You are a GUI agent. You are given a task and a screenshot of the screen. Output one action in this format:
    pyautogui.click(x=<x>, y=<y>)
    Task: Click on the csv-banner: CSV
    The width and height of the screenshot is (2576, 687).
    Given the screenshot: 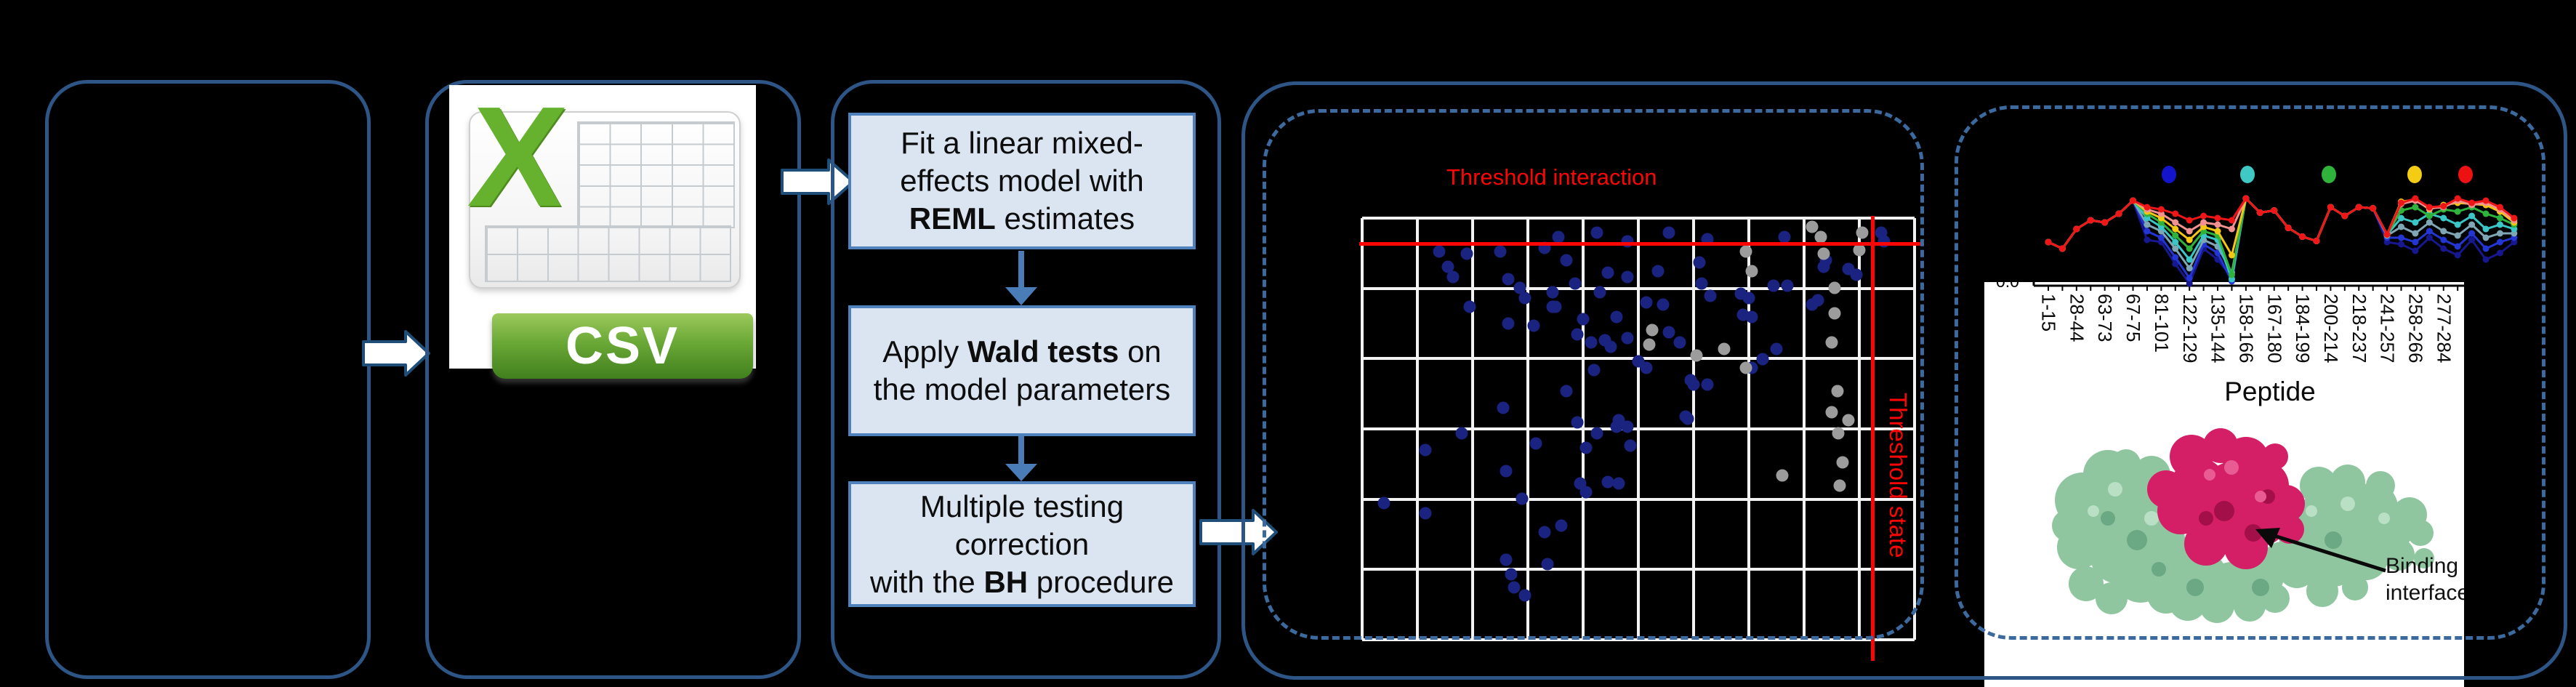 What is the action you would take?
    pyautogui.click(x=622, y=346)
    